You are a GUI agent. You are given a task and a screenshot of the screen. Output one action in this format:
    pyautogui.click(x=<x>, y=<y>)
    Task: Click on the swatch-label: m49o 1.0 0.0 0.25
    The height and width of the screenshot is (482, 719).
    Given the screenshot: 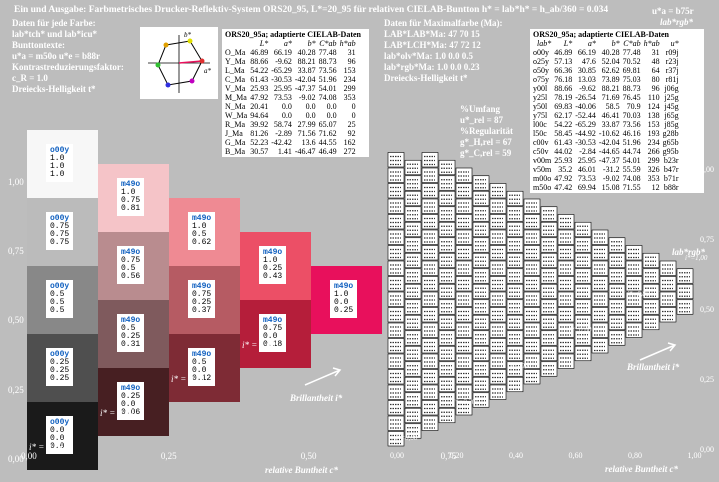 What is the action you would take?
    pyautogui.click(x=344, y=299)
    